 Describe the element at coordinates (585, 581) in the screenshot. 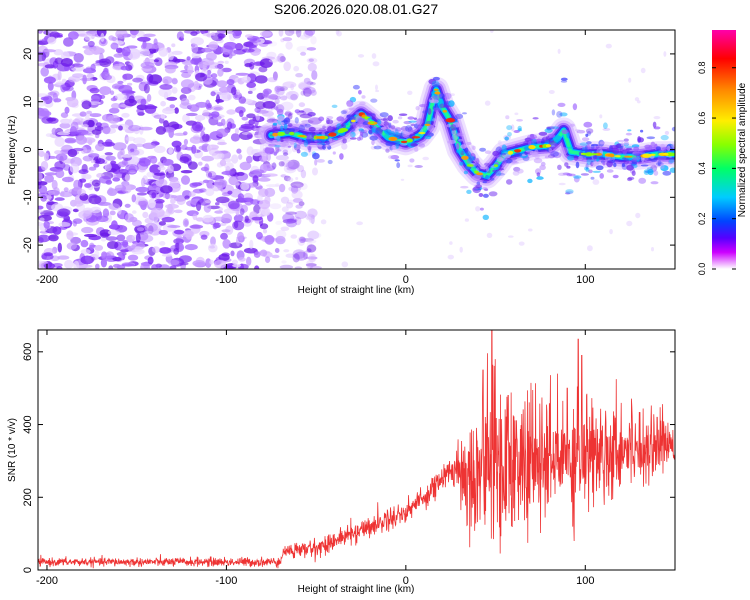

I see `snr-x-tick-label: 100` at that location.